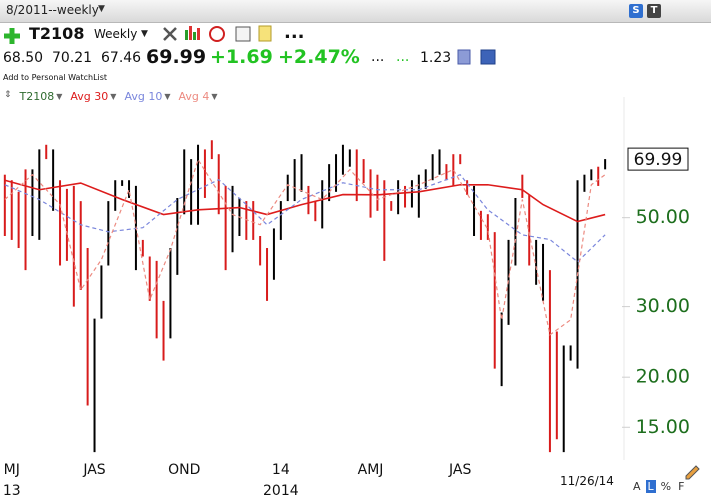 This screenshot has height=503, width=711. What do you see at coordinates (488, 57) in the screenshot?
I see `save-icon` at bounding box center [488, 57].